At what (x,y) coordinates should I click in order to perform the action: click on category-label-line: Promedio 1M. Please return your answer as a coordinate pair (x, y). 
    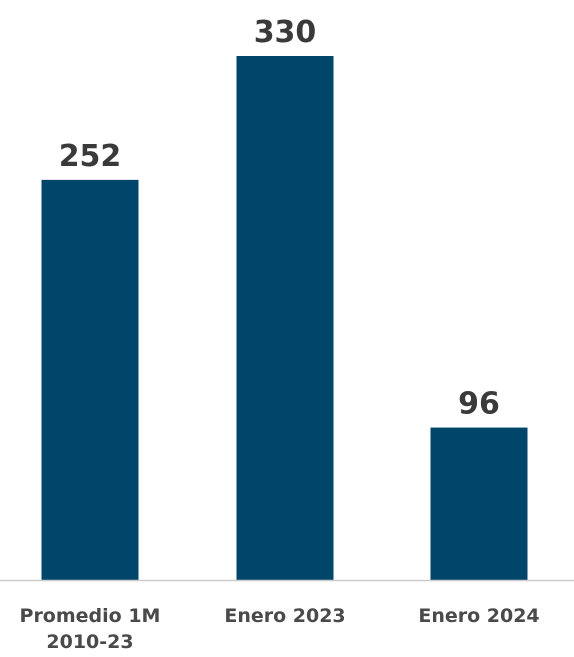
    Looking at the image, I should click on (90, 616).